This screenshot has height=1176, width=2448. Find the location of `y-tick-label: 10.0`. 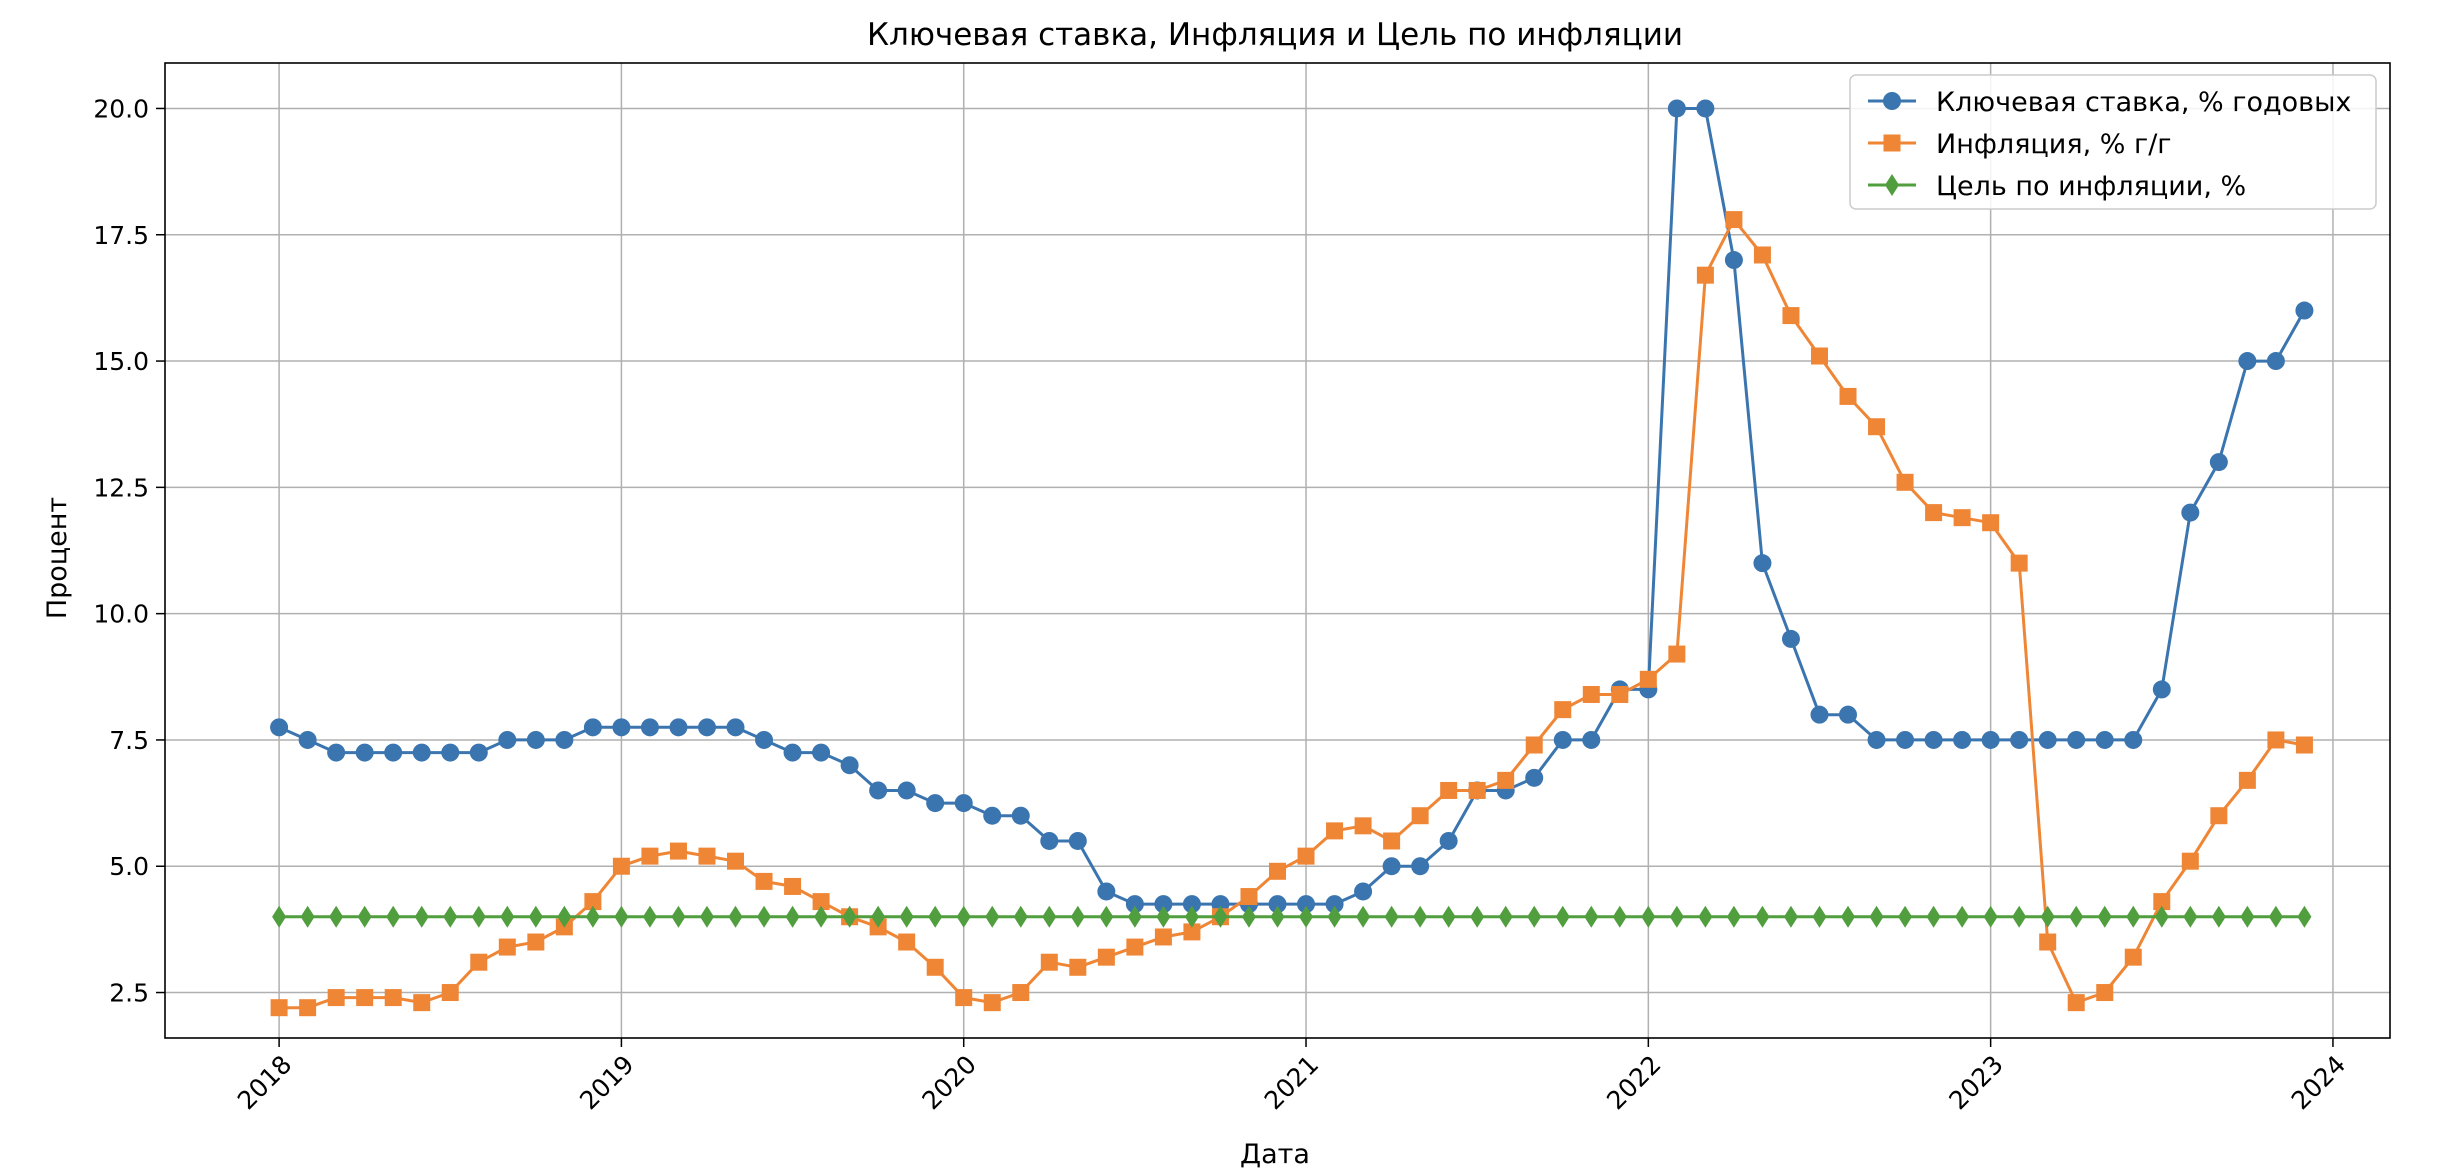

y-tick-label: 10.0 is located at coordinates (121, 614).